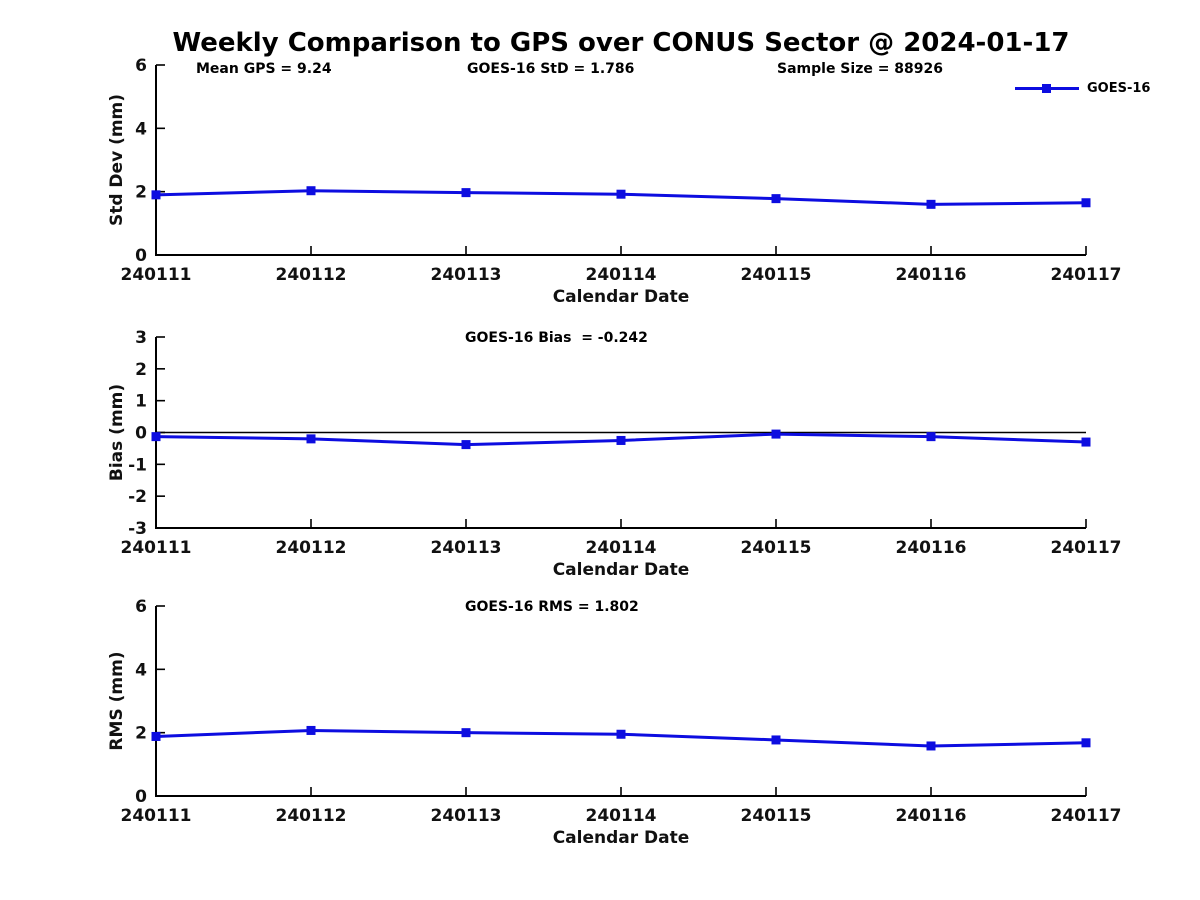 This screenshot has width=1200, height=900. Describe the element at coordinates (117, 160) in the screenshot. I see `y-axis-label: Std Dev (mm)` at that location.